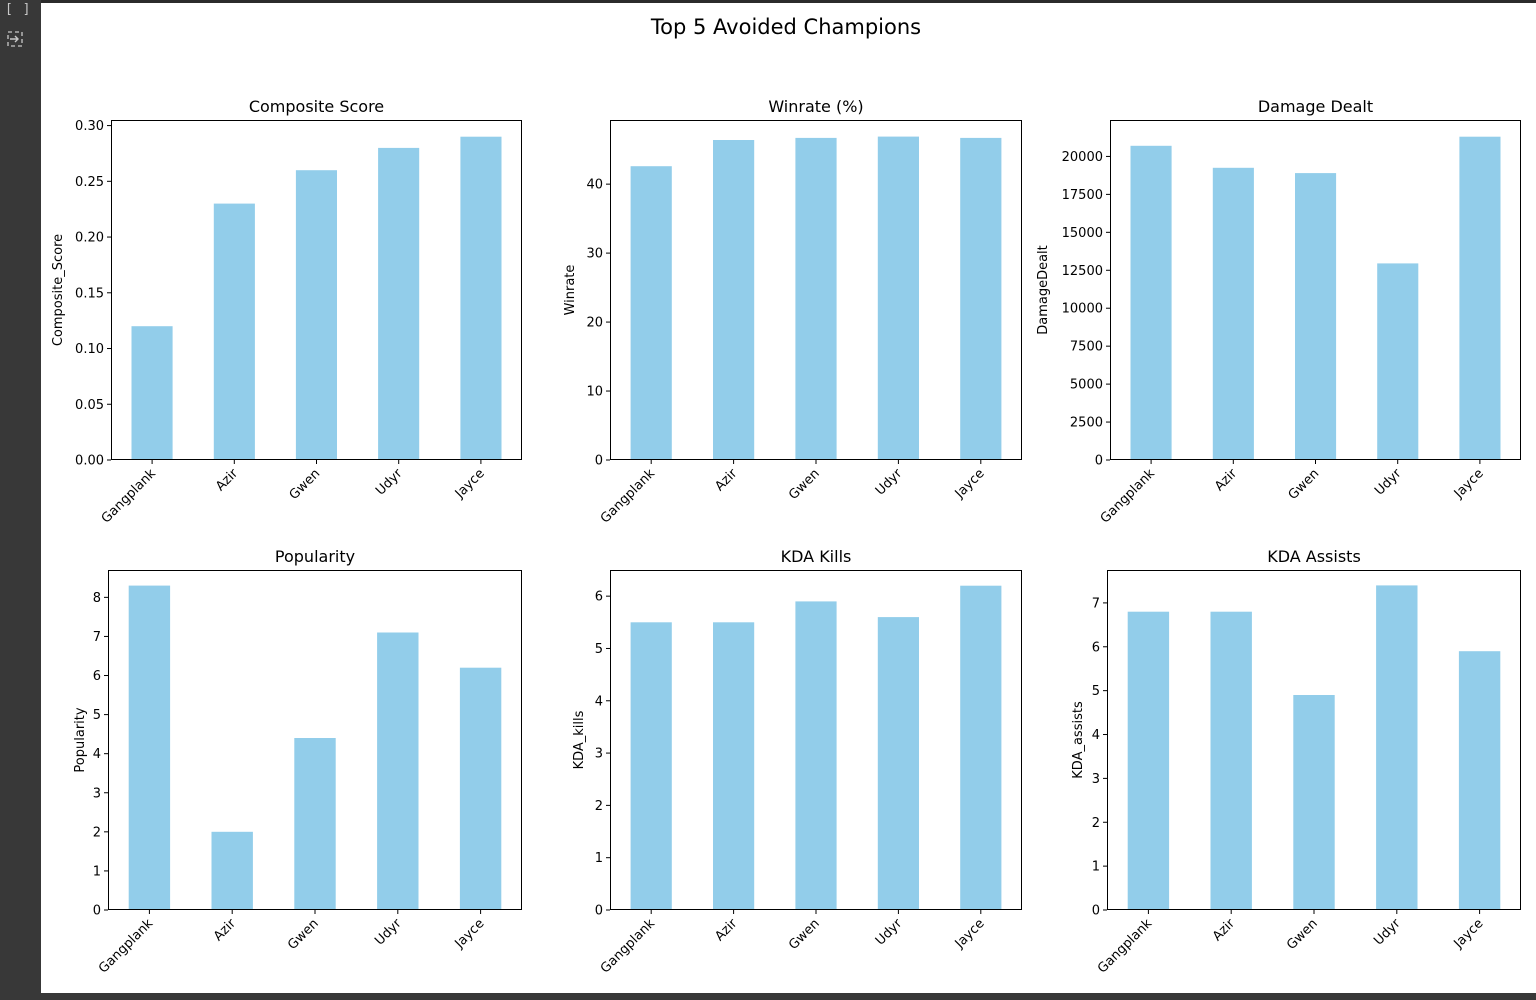 The width and height of the screenshot is (1536, 1000). Describe the element at coordinates (1043, 290) in the screenshot. I see `y-axis-label: DamageDealt` at that location.